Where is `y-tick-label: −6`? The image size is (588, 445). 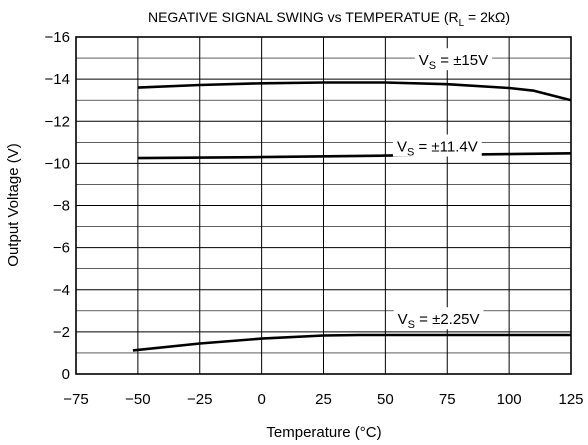 y-tick-label: −6 is located at coordinates (61, 248).